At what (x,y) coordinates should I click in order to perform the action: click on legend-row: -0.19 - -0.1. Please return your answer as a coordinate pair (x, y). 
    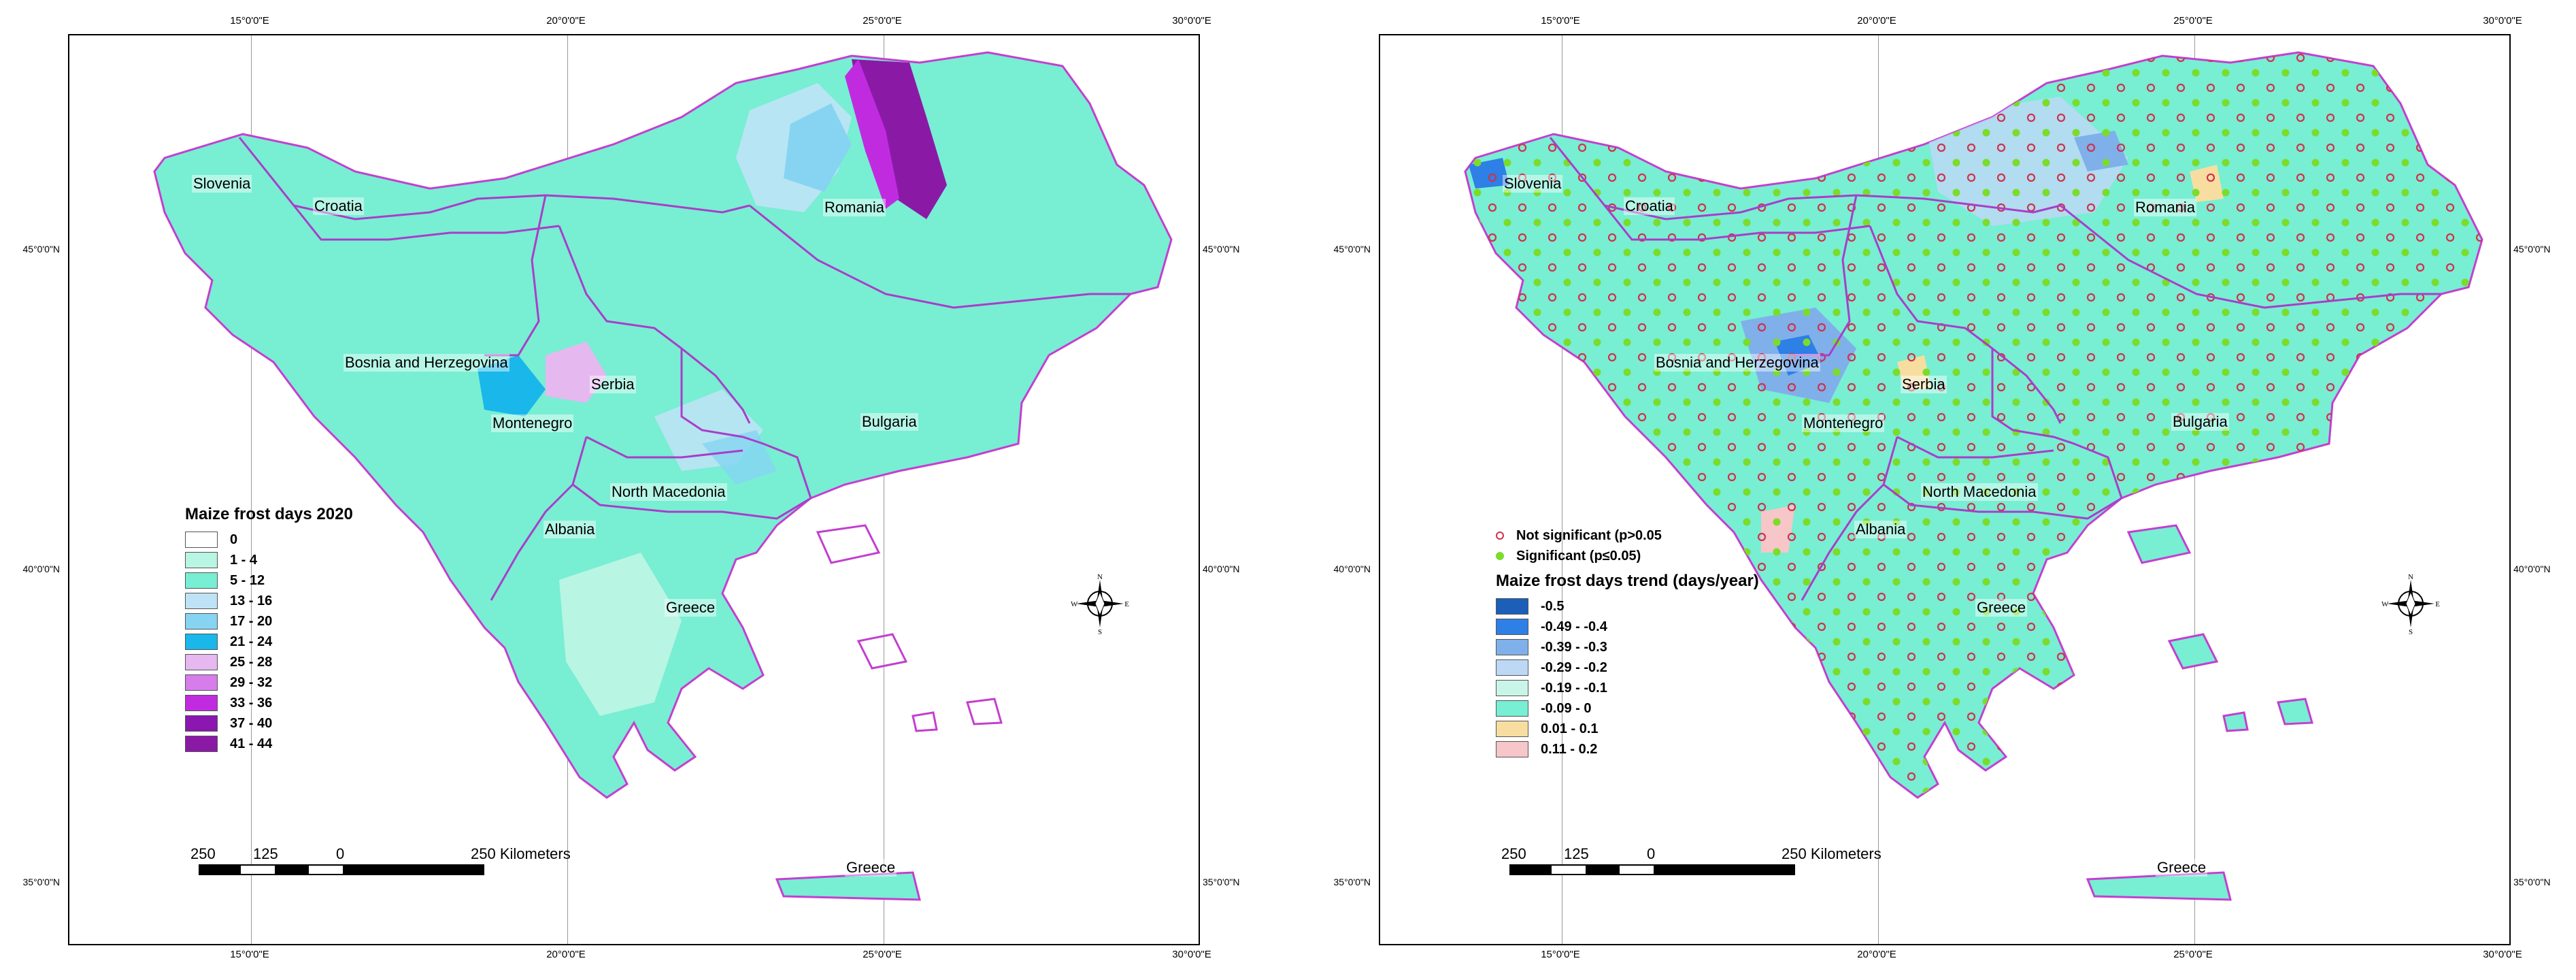
    Looking at the image, I should click on (1627, 688).